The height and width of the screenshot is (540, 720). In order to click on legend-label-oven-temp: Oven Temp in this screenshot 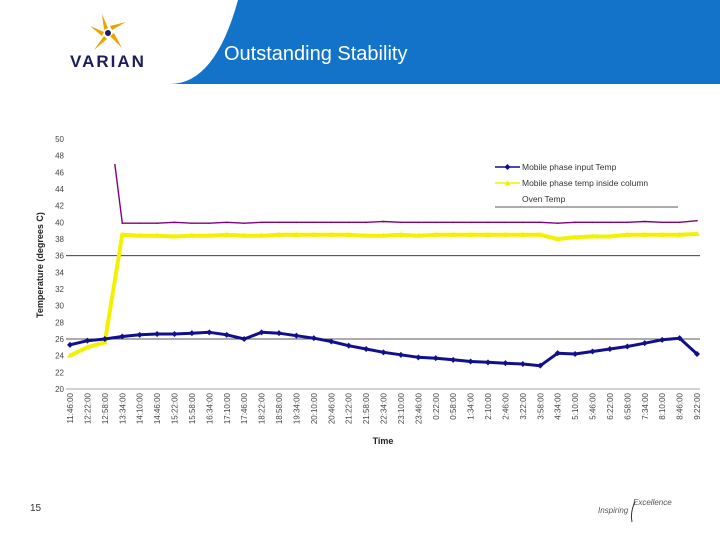, I will do `click(544, 199)`.